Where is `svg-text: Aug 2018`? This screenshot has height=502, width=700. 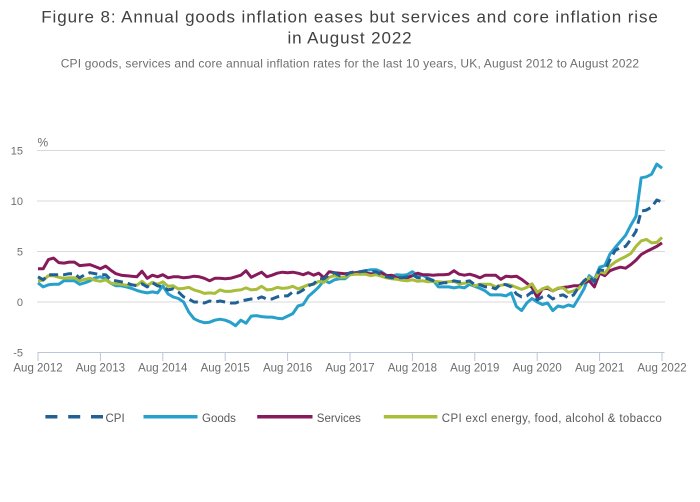
svg-text: Aug 2018 is located at coordinates (412, 369).